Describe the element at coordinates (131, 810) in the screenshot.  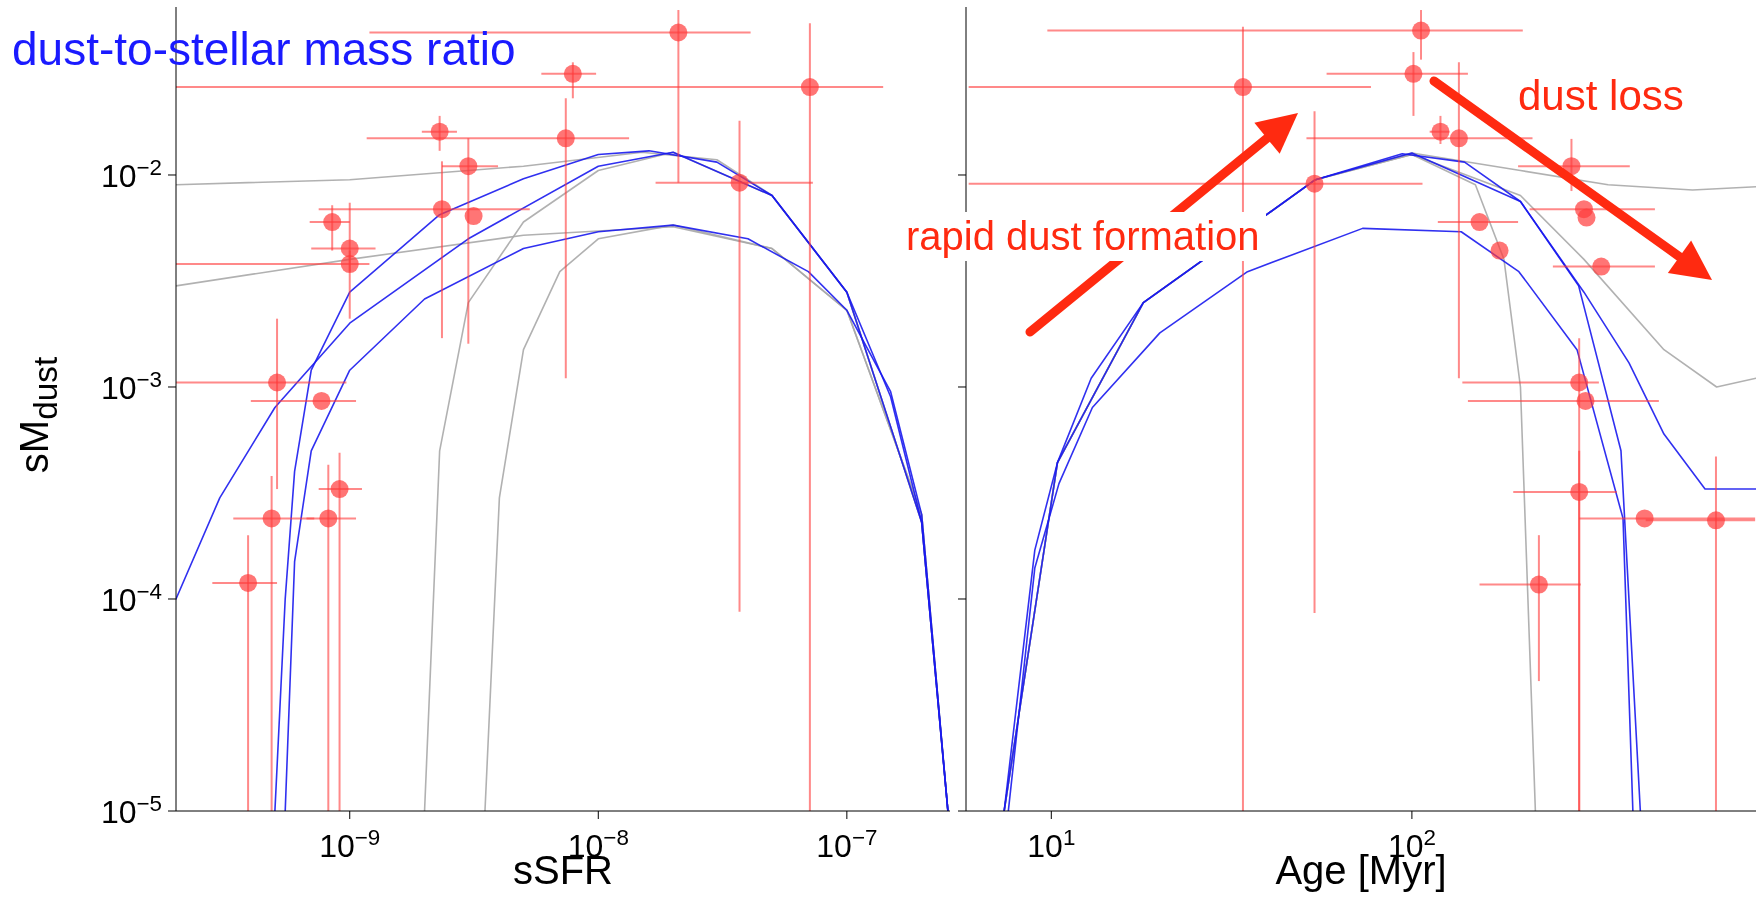
I see `y-tick-label: 10$^{−5}$` at that location.